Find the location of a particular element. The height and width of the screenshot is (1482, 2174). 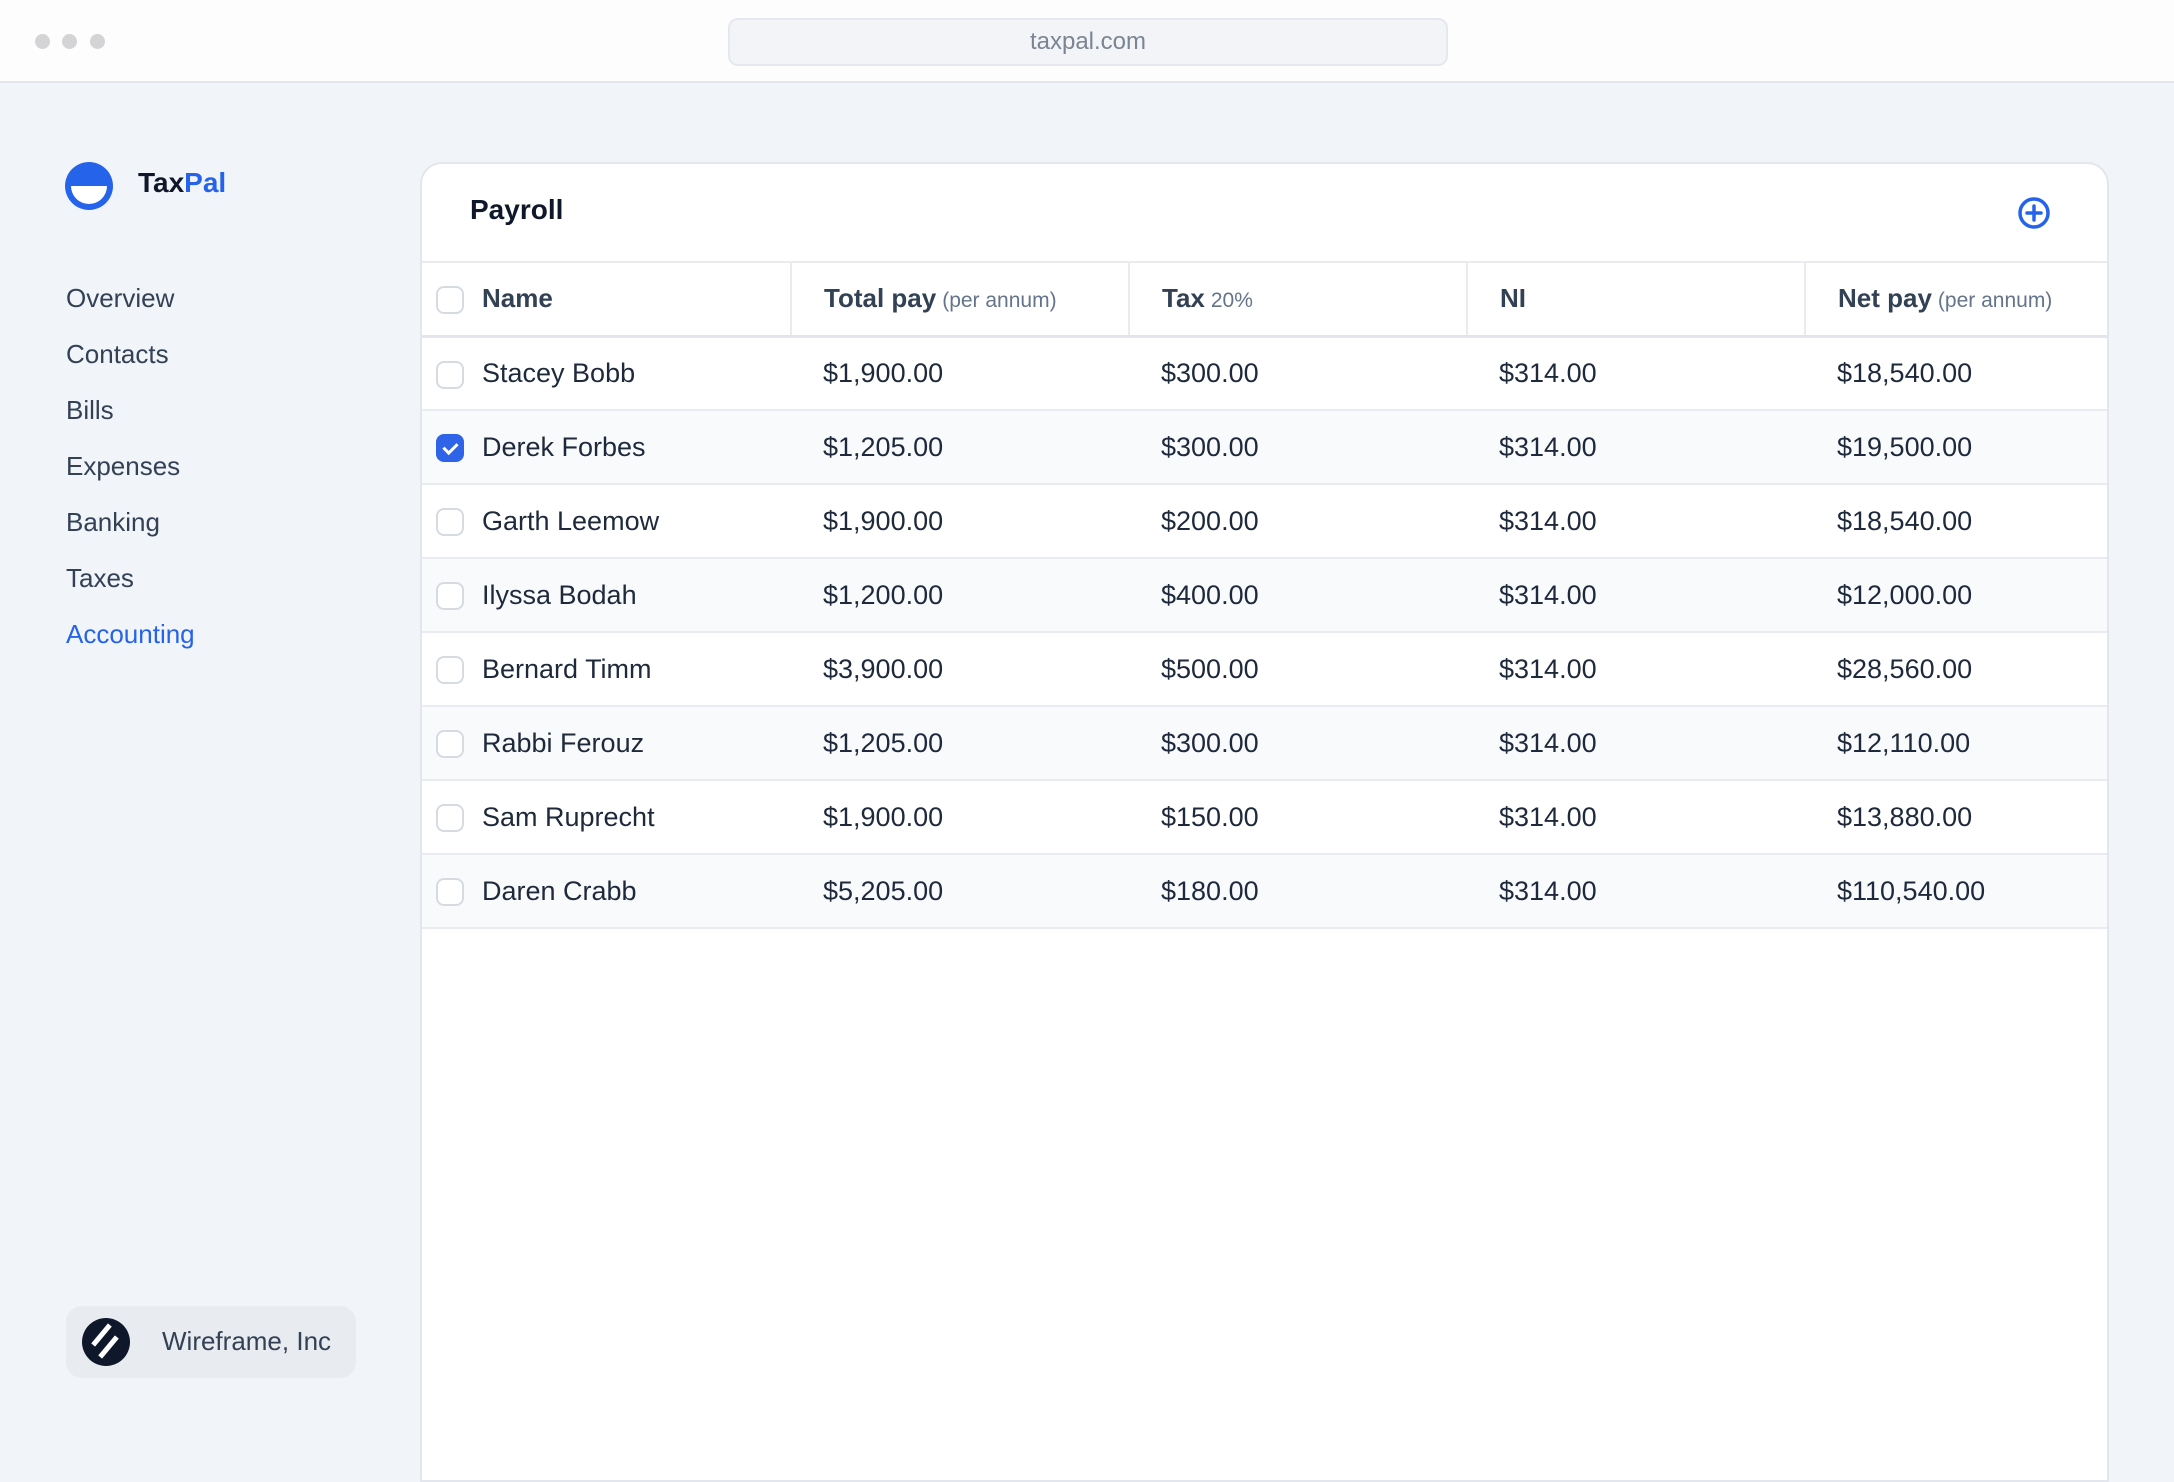

cell-tax: $400.00 is located at coordinates (1298, 595).